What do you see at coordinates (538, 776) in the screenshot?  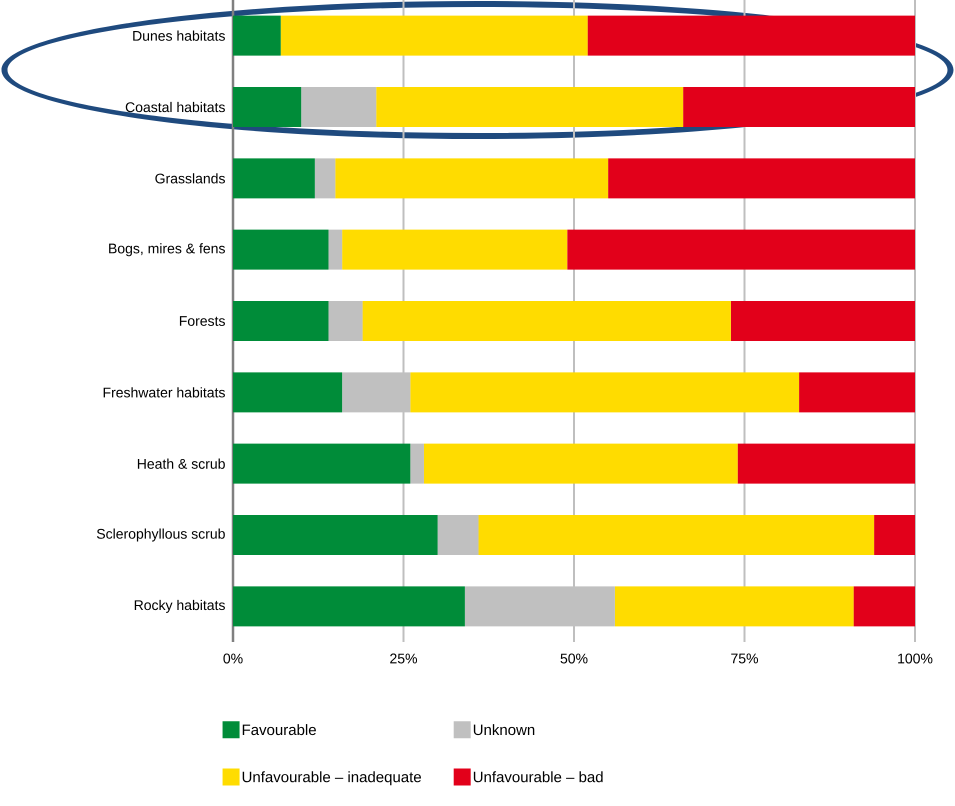 I see `legend-label: Unfavourable – bad` at bounding box center [538, 776].